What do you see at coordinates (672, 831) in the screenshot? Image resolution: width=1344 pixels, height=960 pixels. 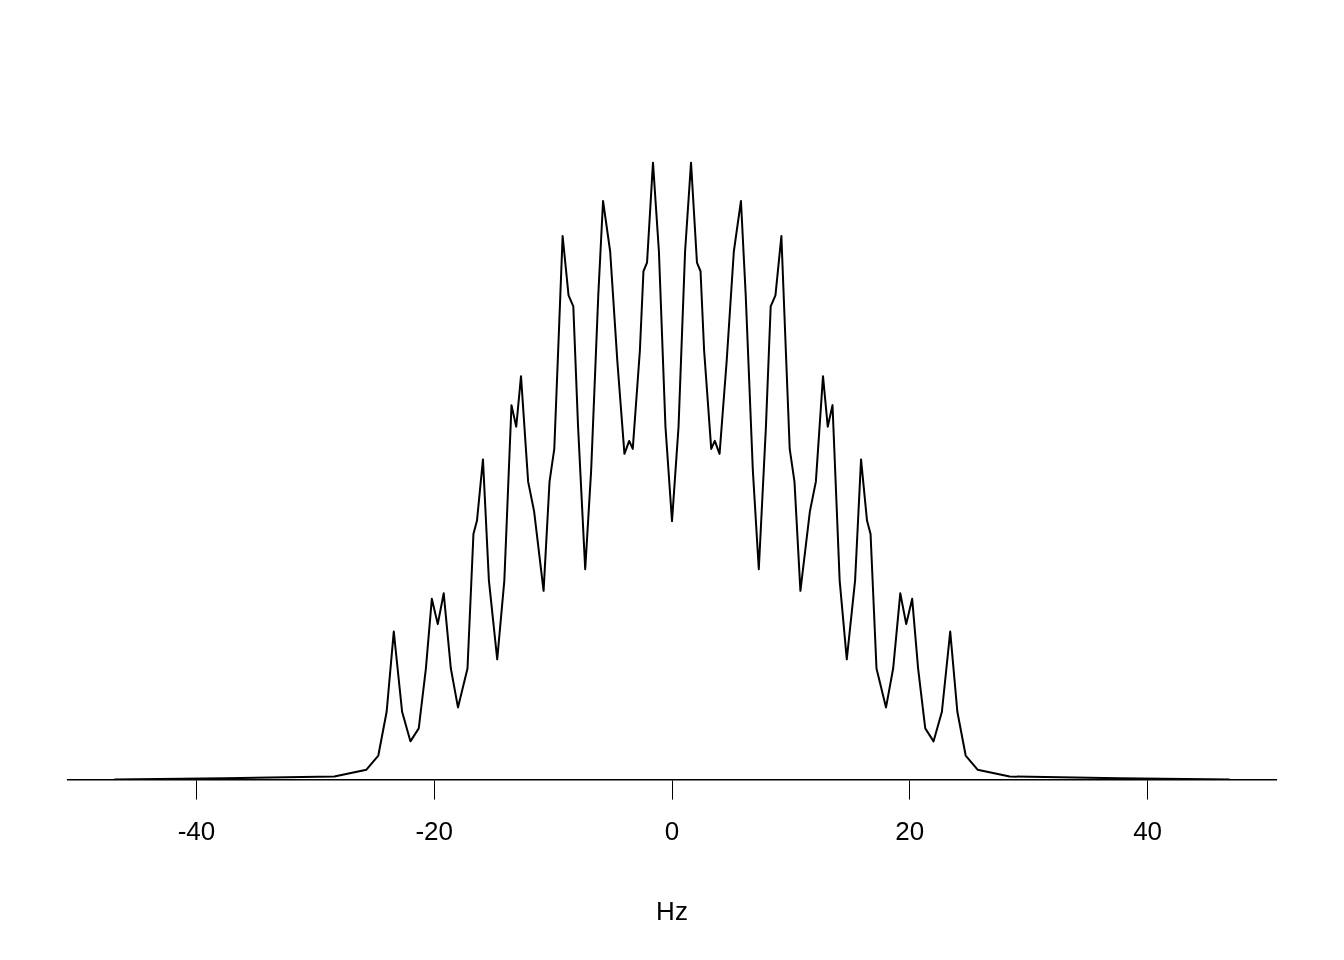 I see `x-tick-label: 0` at bounding box center [672, 831].